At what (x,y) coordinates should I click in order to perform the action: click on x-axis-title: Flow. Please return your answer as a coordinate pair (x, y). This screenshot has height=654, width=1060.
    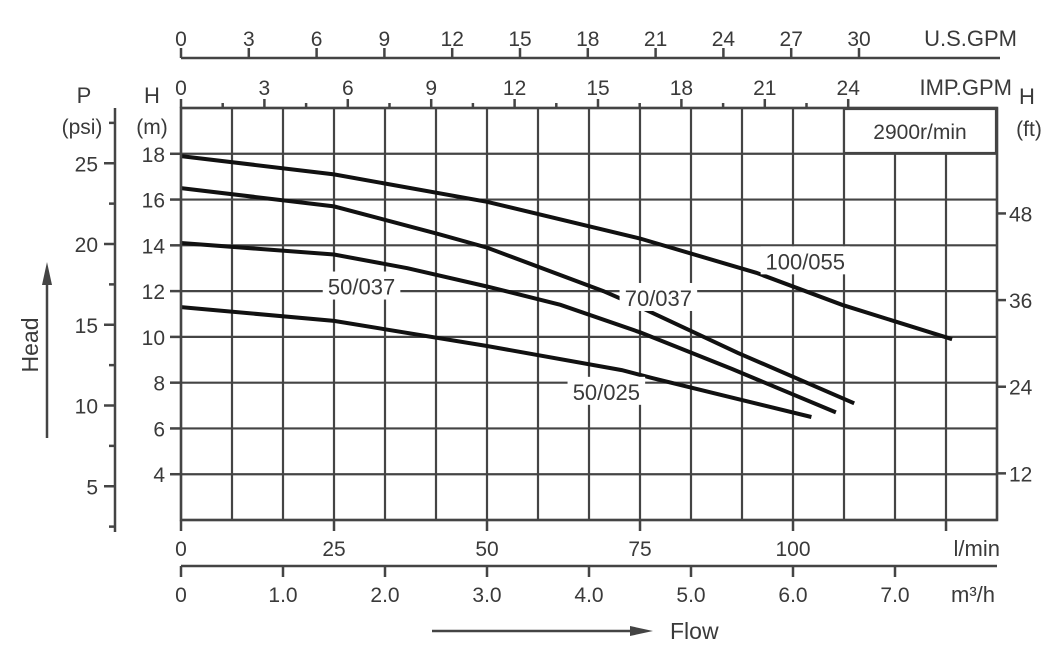
    Looking at the image, I should click on (694, 631).